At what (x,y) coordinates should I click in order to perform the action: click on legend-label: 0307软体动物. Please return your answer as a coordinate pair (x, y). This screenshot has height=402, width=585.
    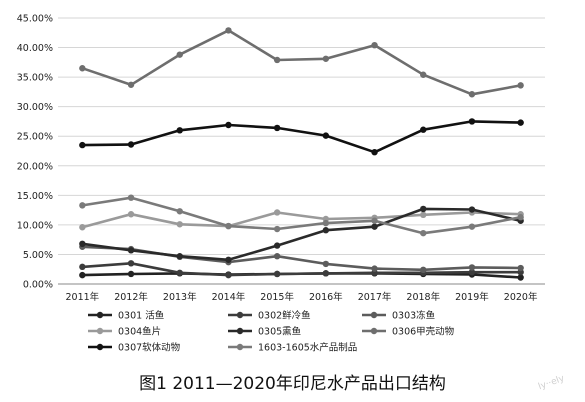
    Looking at the image, I should click on (149, 348).